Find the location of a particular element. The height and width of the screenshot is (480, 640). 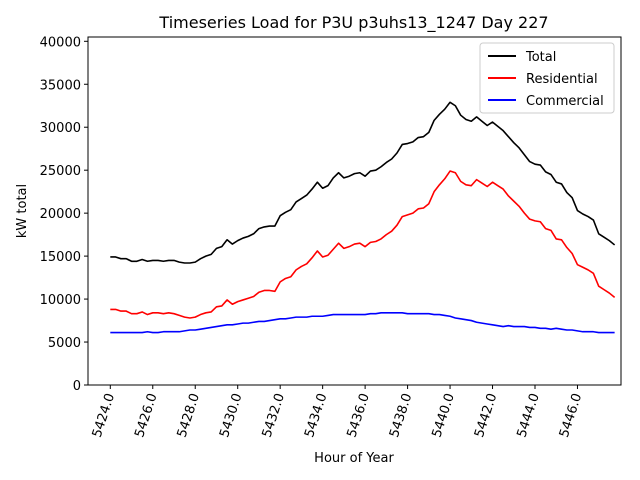

y-tick-label: 0 is located at coordinates (77, 386).